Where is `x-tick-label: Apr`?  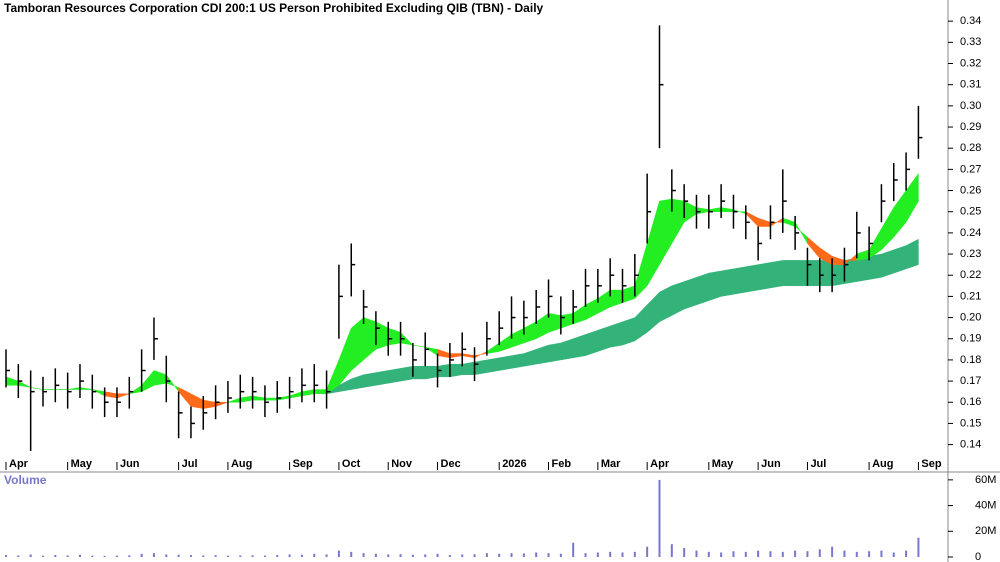
x-tick-label: Apr is located at coordinates (660, 464).